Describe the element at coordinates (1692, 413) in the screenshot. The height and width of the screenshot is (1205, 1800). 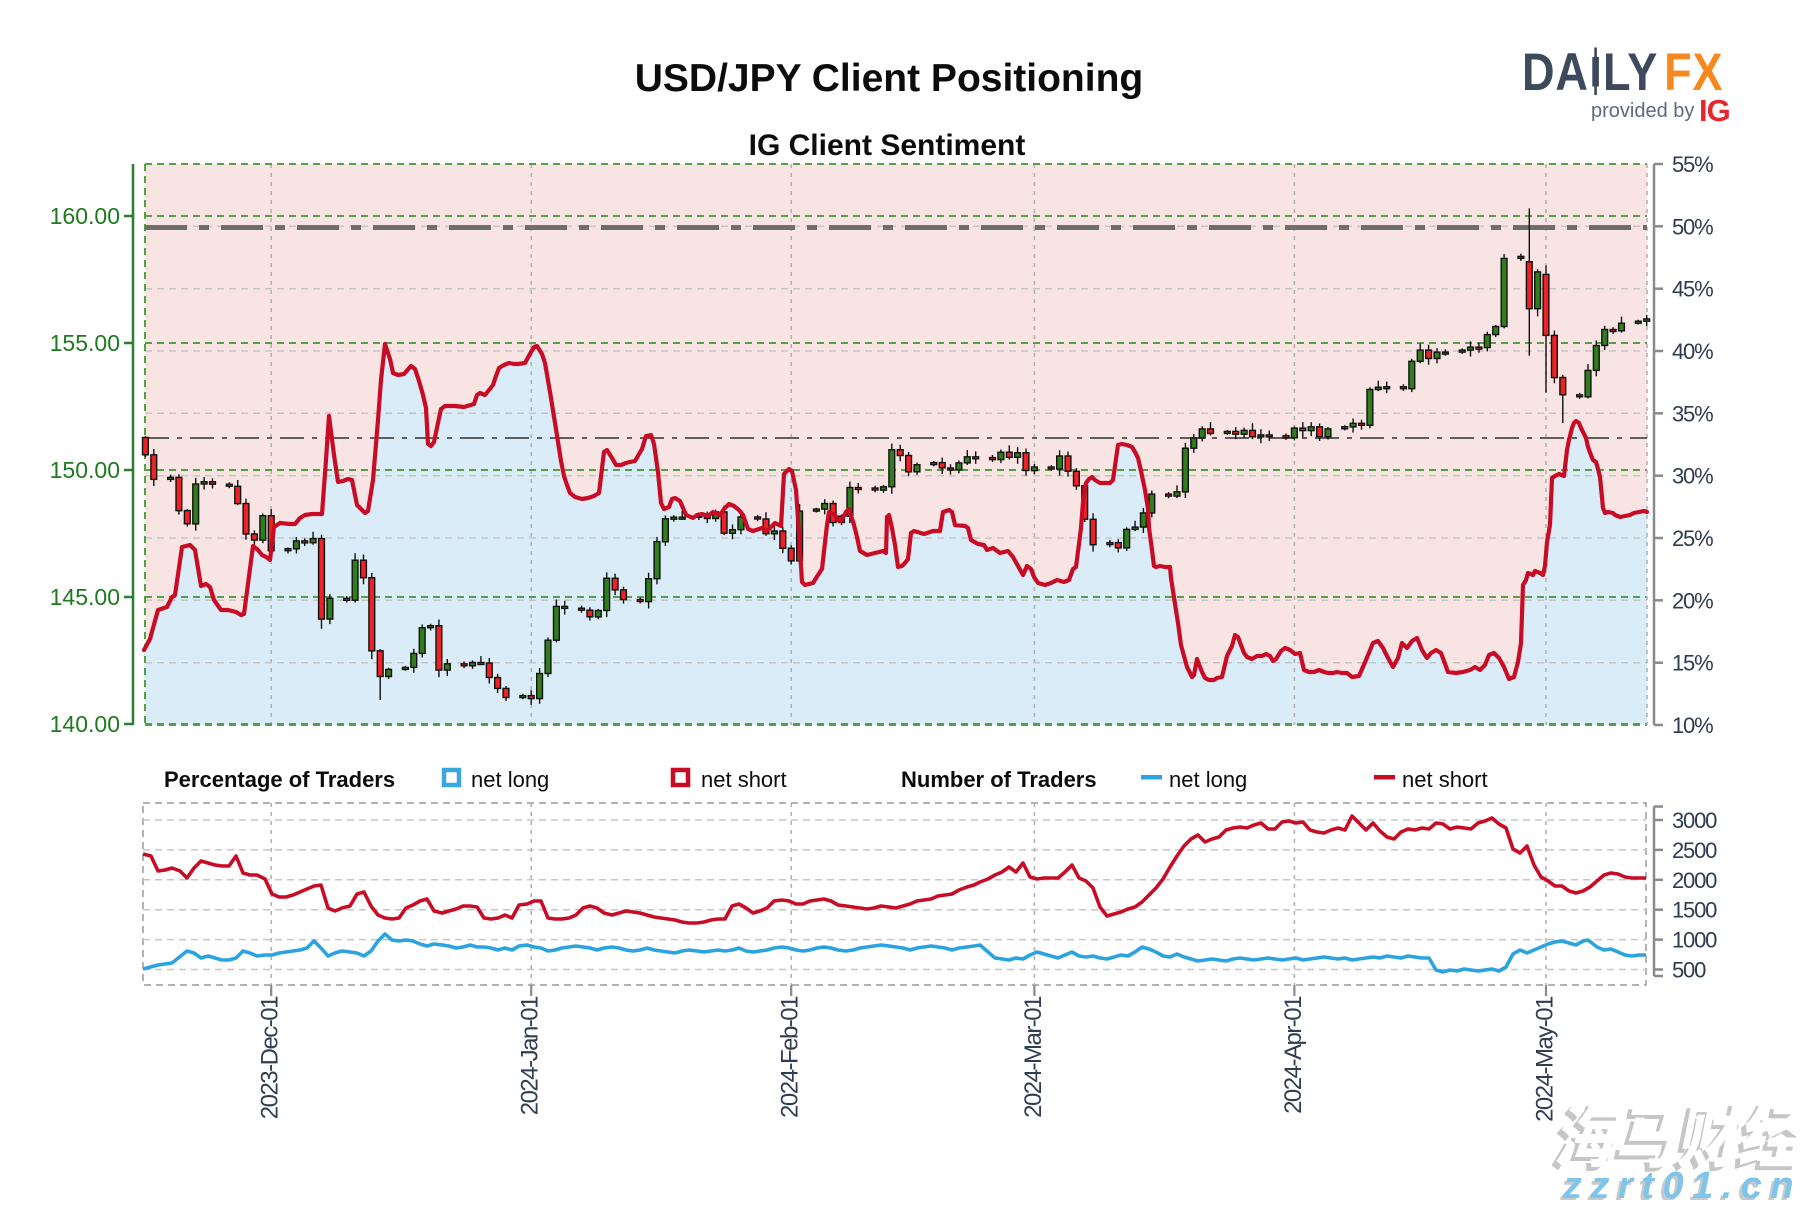
I see `svg-text: 35%` at that location.